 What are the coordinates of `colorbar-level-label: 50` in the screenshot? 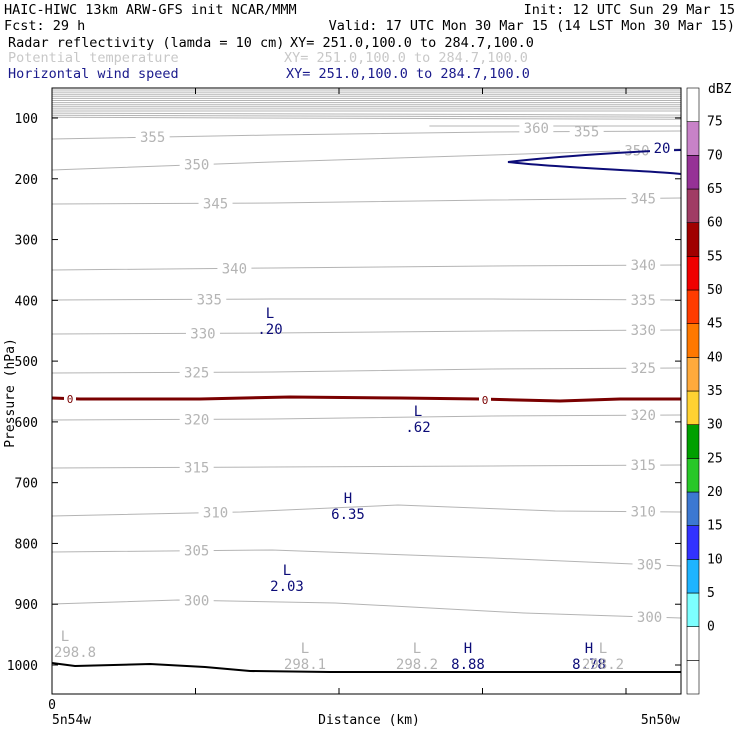 It's located at (715, 290).